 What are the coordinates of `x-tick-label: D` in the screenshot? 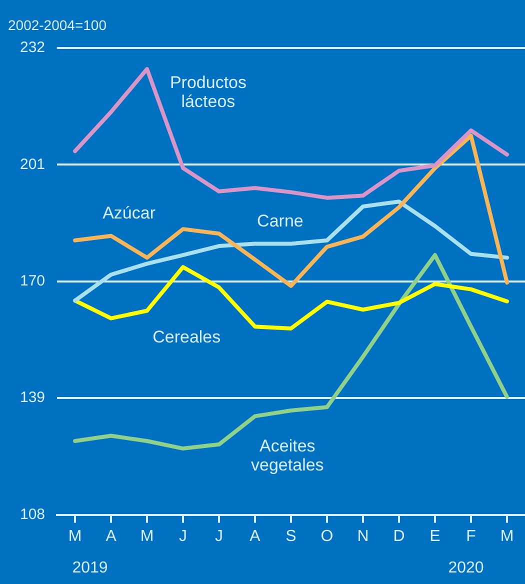 It's located at (399, 536).